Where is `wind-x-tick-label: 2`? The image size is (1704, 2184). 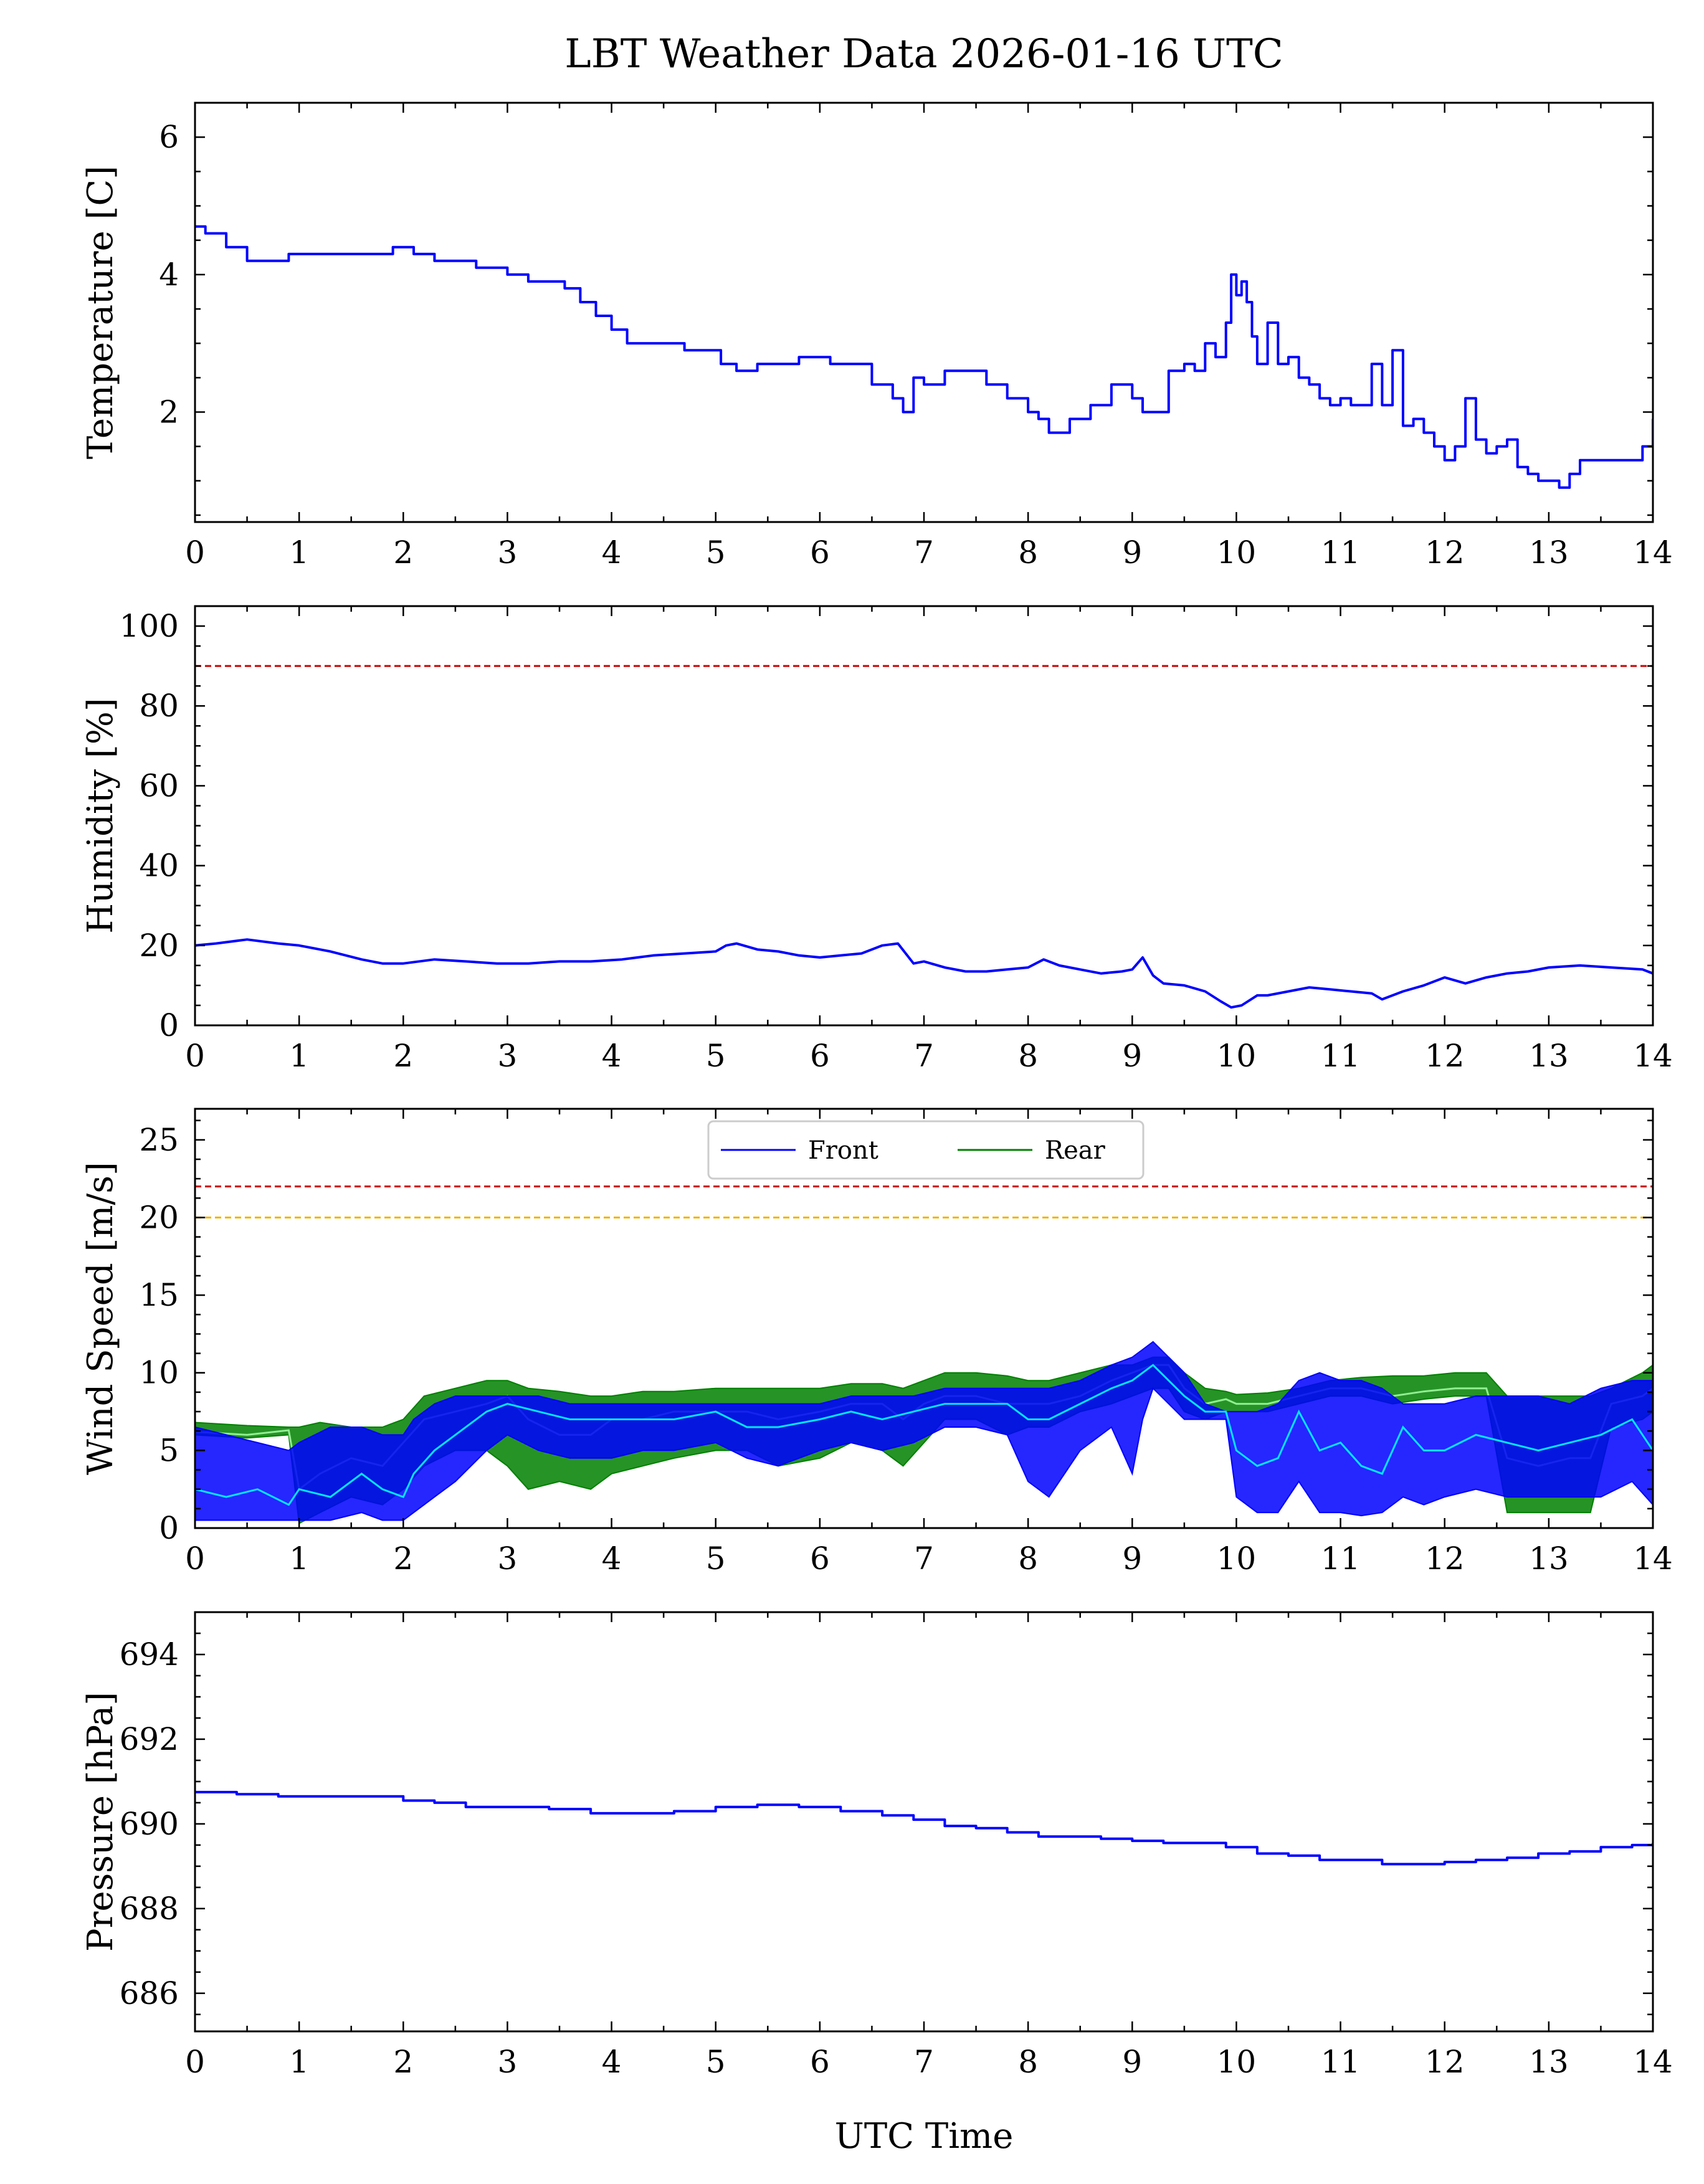 wind-x-tick-label: 2 is located at coordinates (403, 1559).